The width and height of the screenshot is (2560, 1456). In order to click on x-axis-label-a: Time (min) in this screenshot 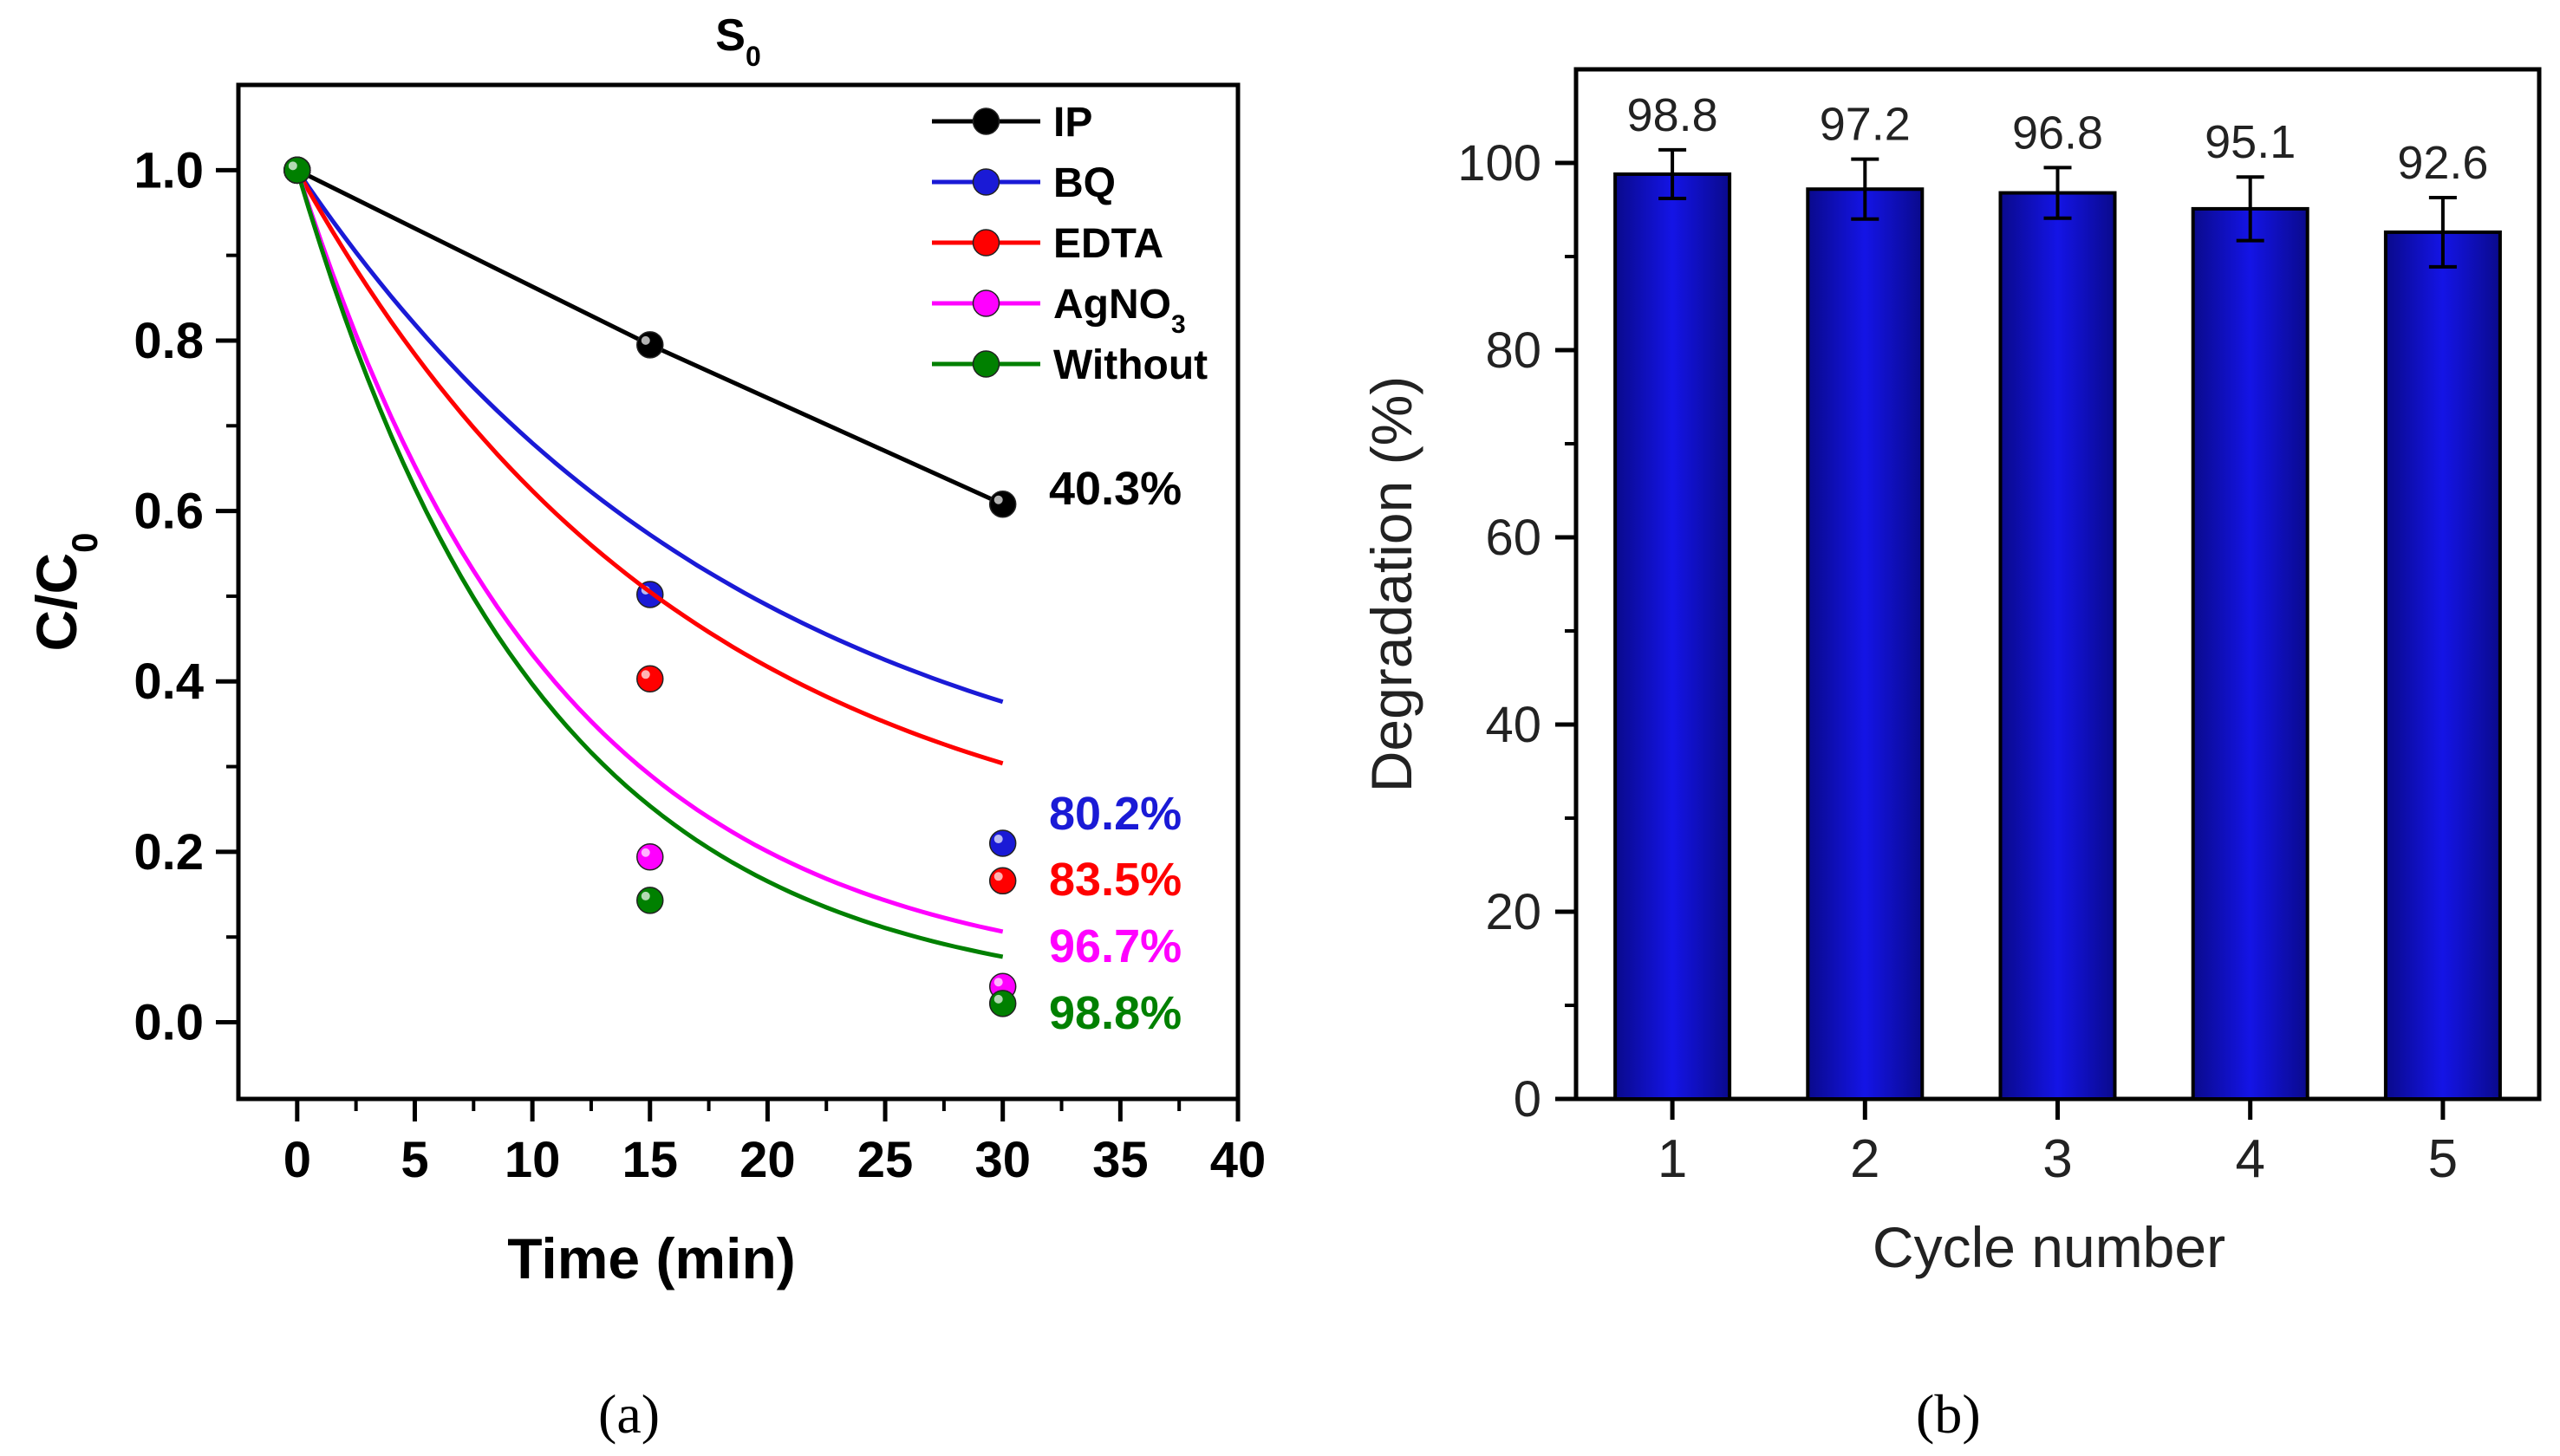, I will do `click(651, 1258)`.